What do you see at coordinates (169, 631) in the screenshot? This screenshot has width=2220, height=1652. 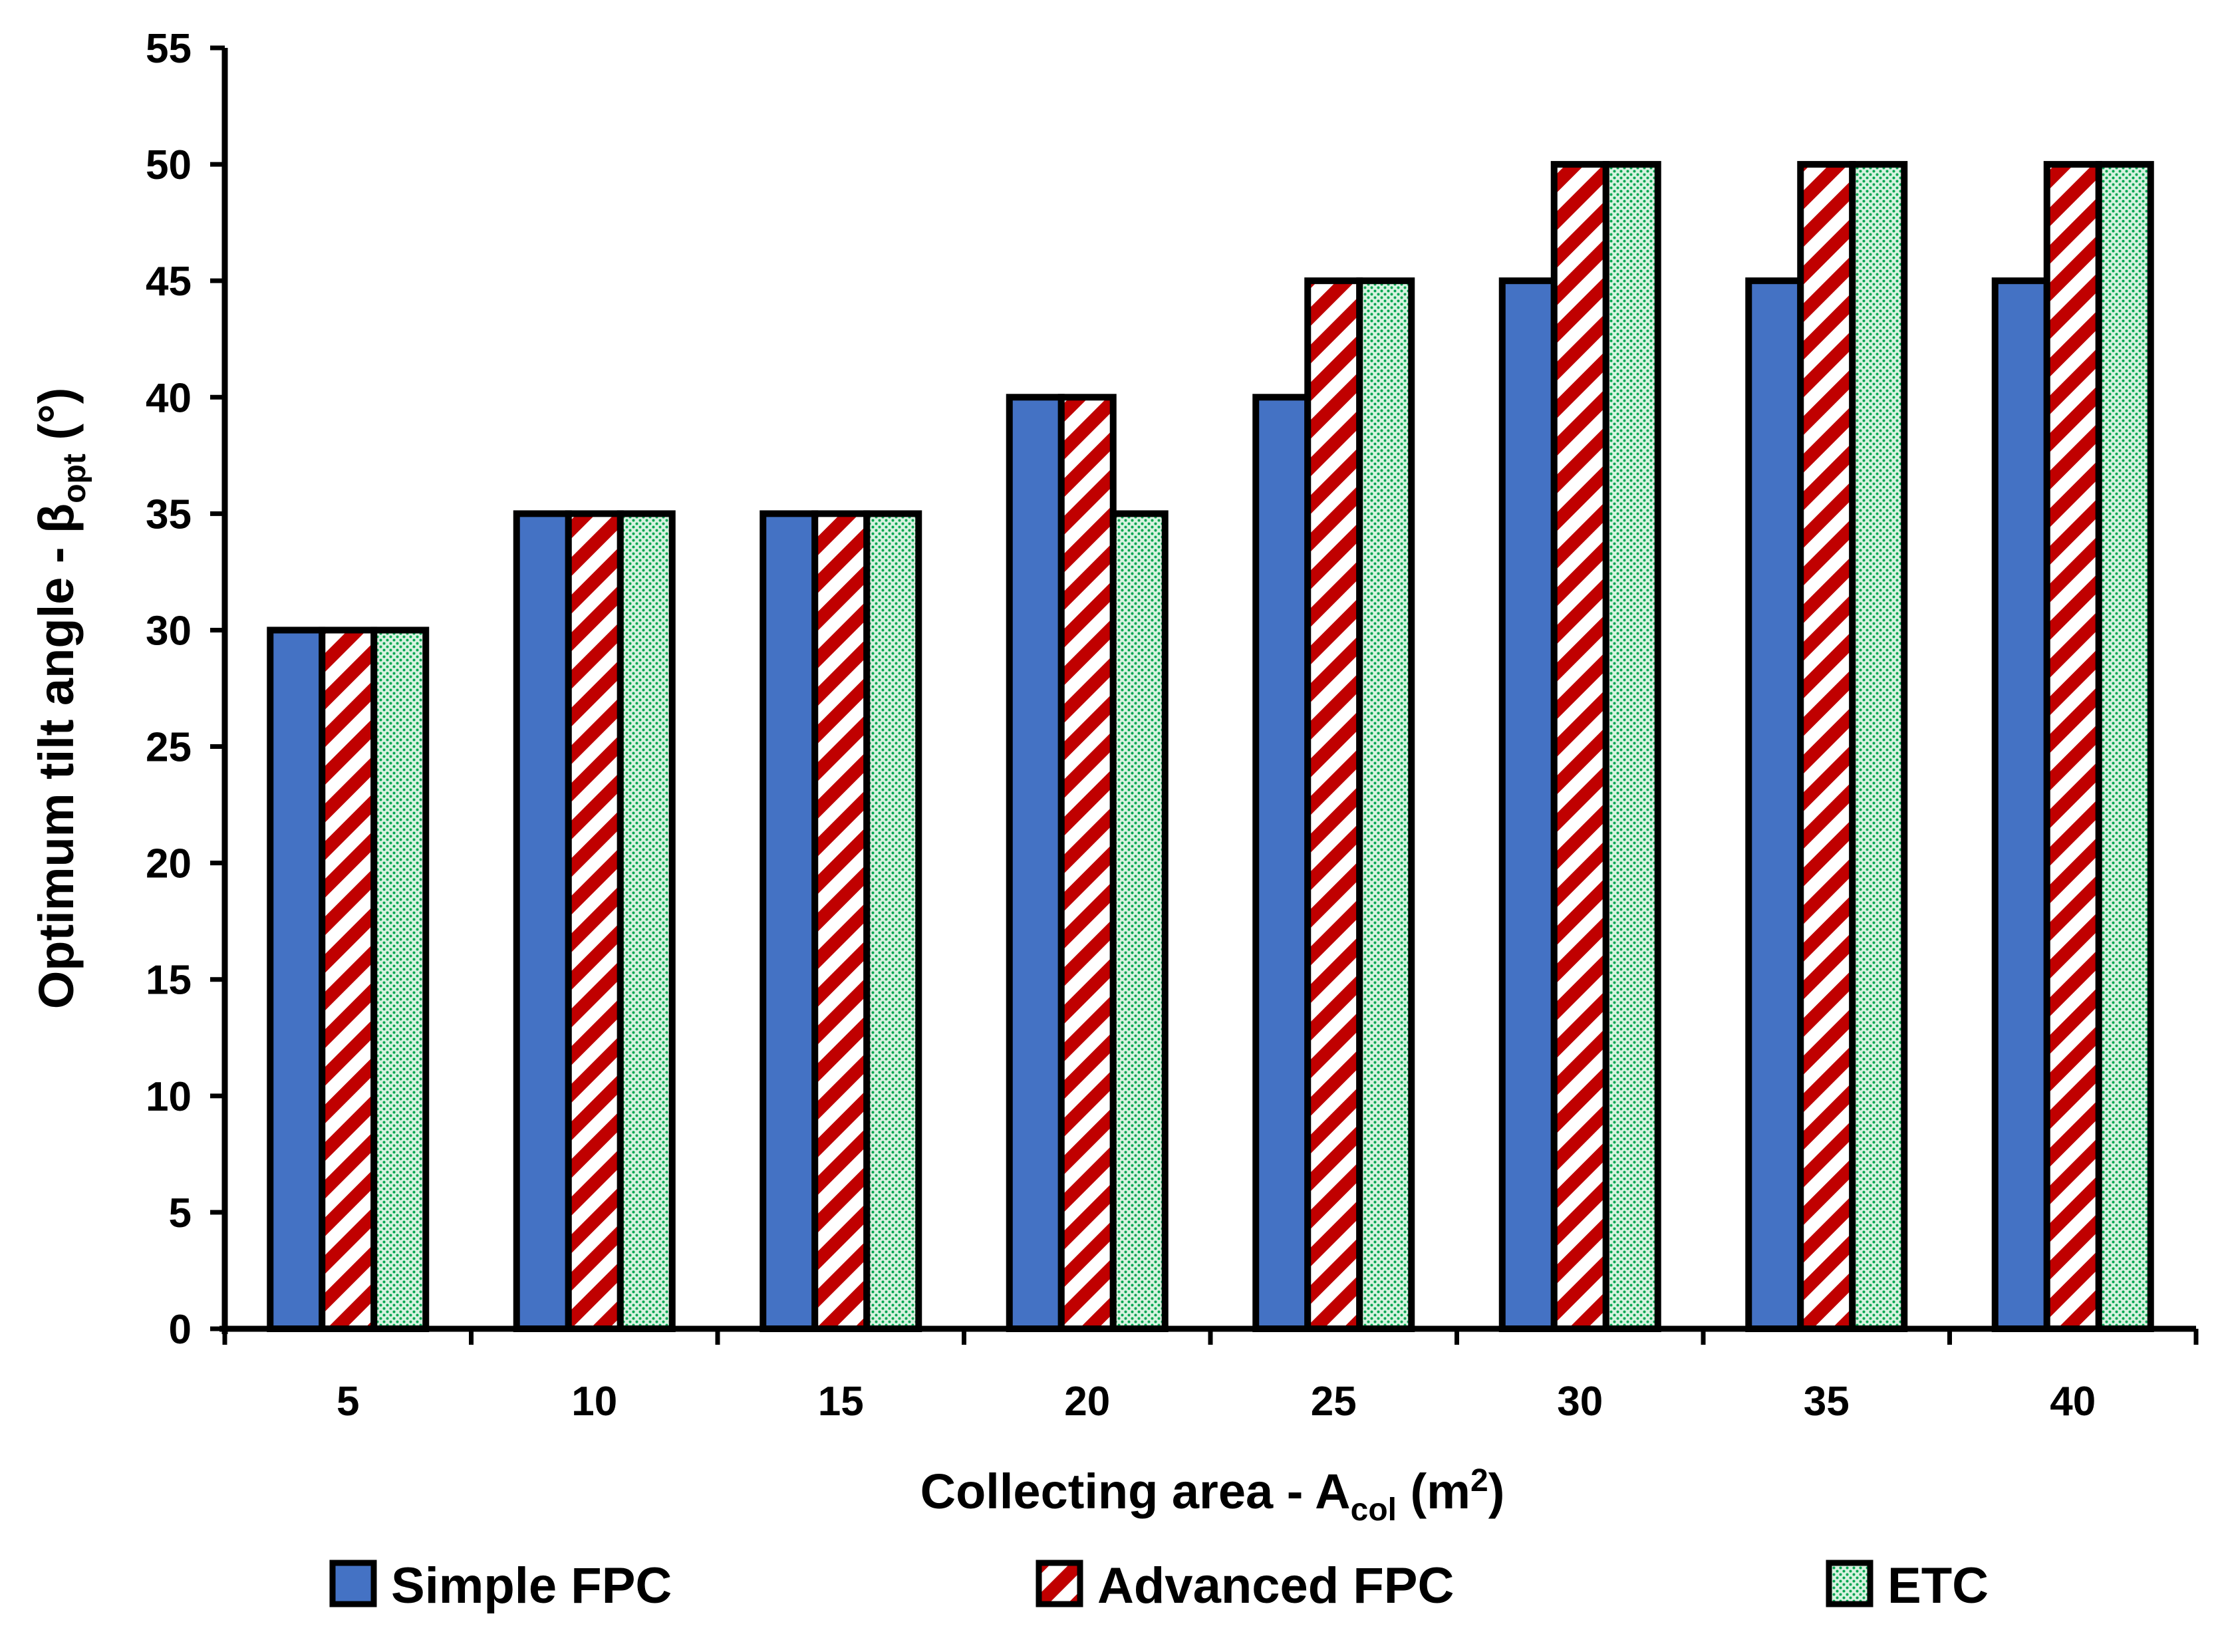 I see `y-tick-label: 30` at bounding box center [169, 631].